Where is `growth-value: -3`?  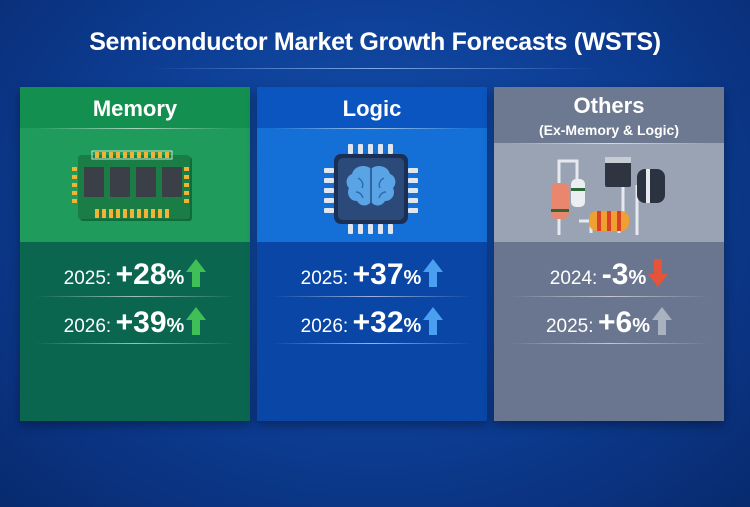
growth-value: -3 is located at coordinates (615, 274).